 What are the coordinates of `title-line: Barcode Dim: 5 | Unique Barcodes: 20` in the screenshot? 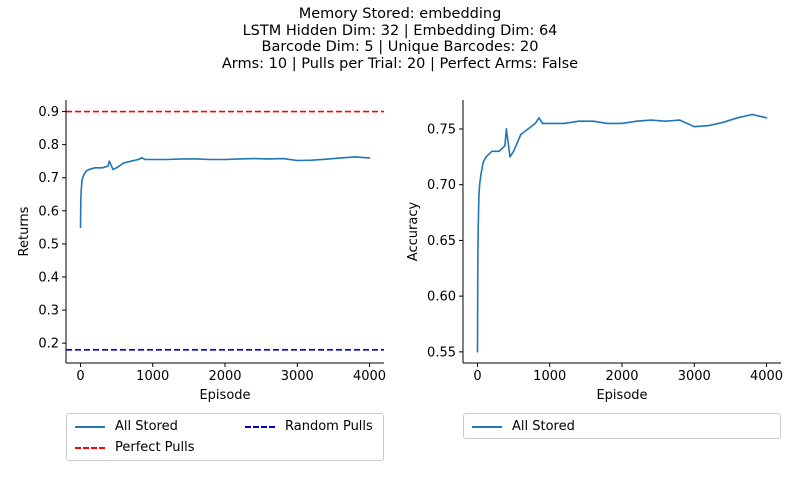 It's located at (400, 47).